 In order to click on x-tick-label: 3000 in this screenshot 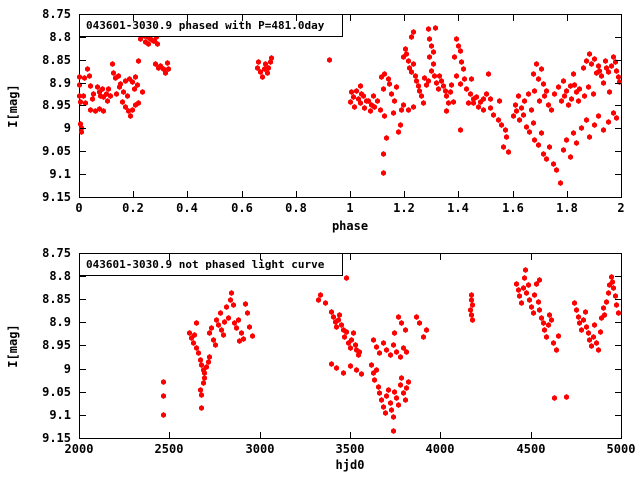, I will do `click(260, 449)`.